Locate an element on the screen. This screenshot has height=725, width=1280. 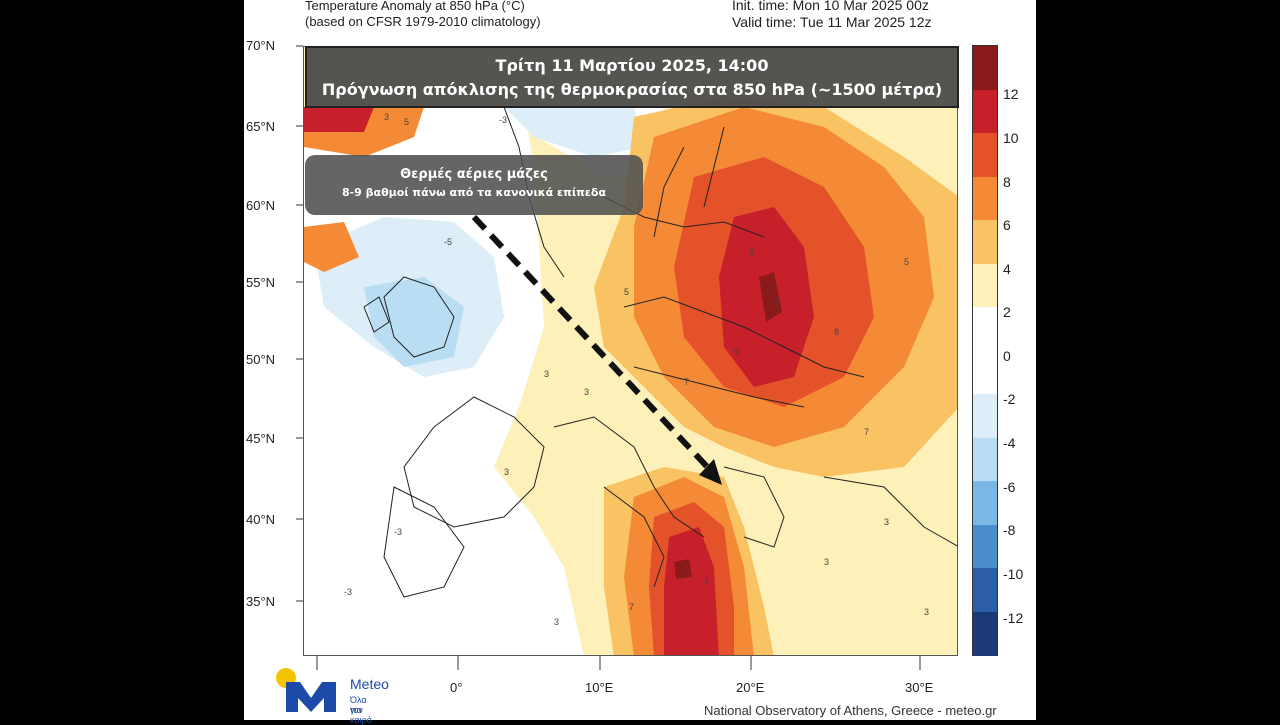
lat-label: 50°N is located at coordinates (261, 359).